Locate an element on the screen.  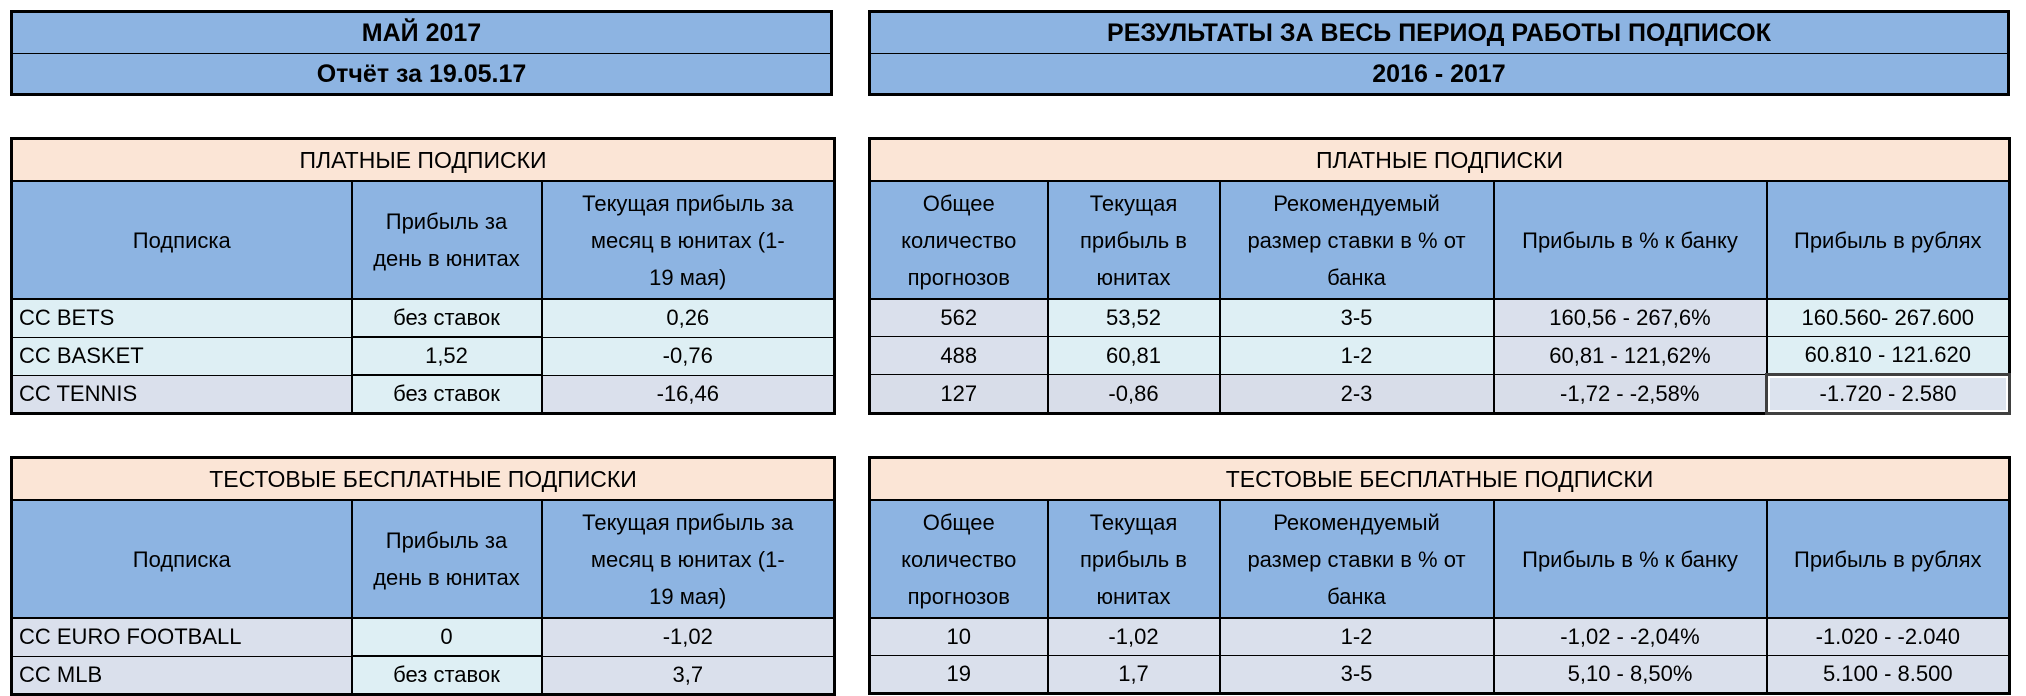
table-cell: 562 is located at coordinates (958, 317).